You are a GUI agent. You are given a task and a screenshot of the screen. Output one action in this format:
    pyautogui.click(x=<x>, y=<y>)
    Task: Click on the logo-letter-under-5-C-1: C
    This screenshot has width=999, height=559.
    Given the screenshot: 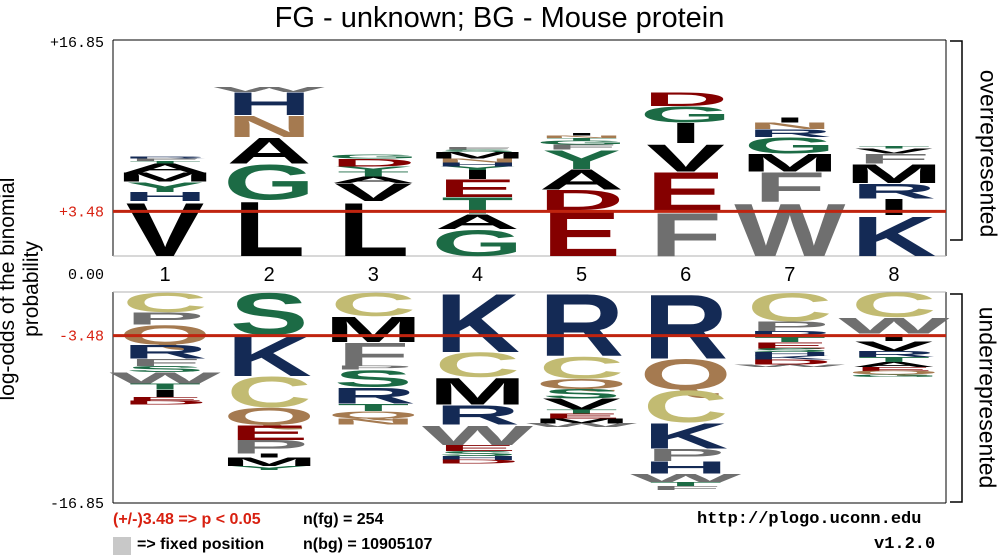 What is the action you would take?
    pyautogui.click(x=581, y=367)
    